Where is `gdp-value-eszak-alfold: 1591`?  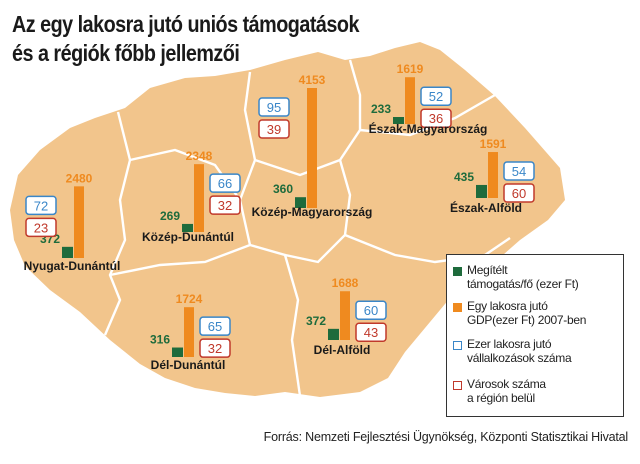 gdp-value-eszak-alfold: 1591 is located at coordinates (493, 144).